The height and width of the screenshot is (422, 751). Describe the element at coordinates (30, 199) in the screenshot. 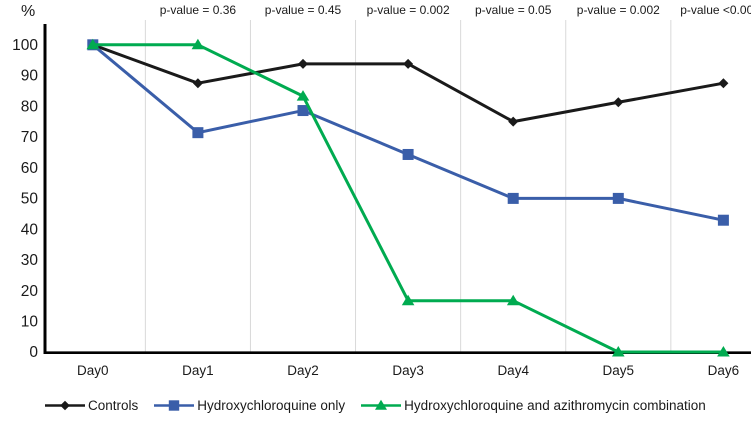

I see `y-tick-label: 50` at that location.